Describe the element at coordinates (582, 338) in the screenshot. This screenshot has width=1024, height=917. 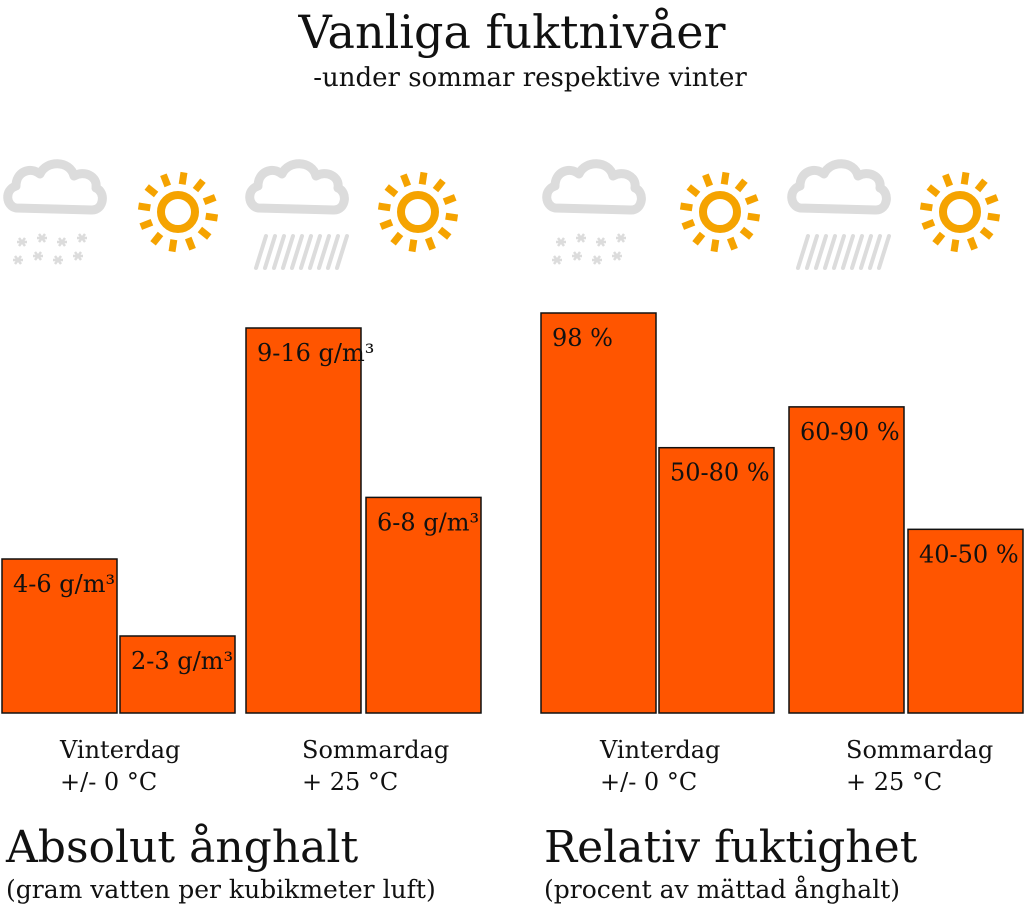
I see `bar-data-label: 98 %` at that location.